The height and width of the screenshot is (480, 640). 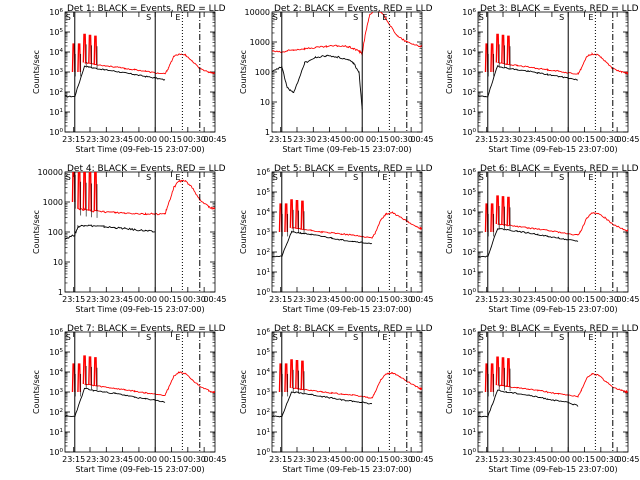 I want to click on panel-title: Det 3: BLACK = Events, RED = LLD, so click(x=559, y=9).